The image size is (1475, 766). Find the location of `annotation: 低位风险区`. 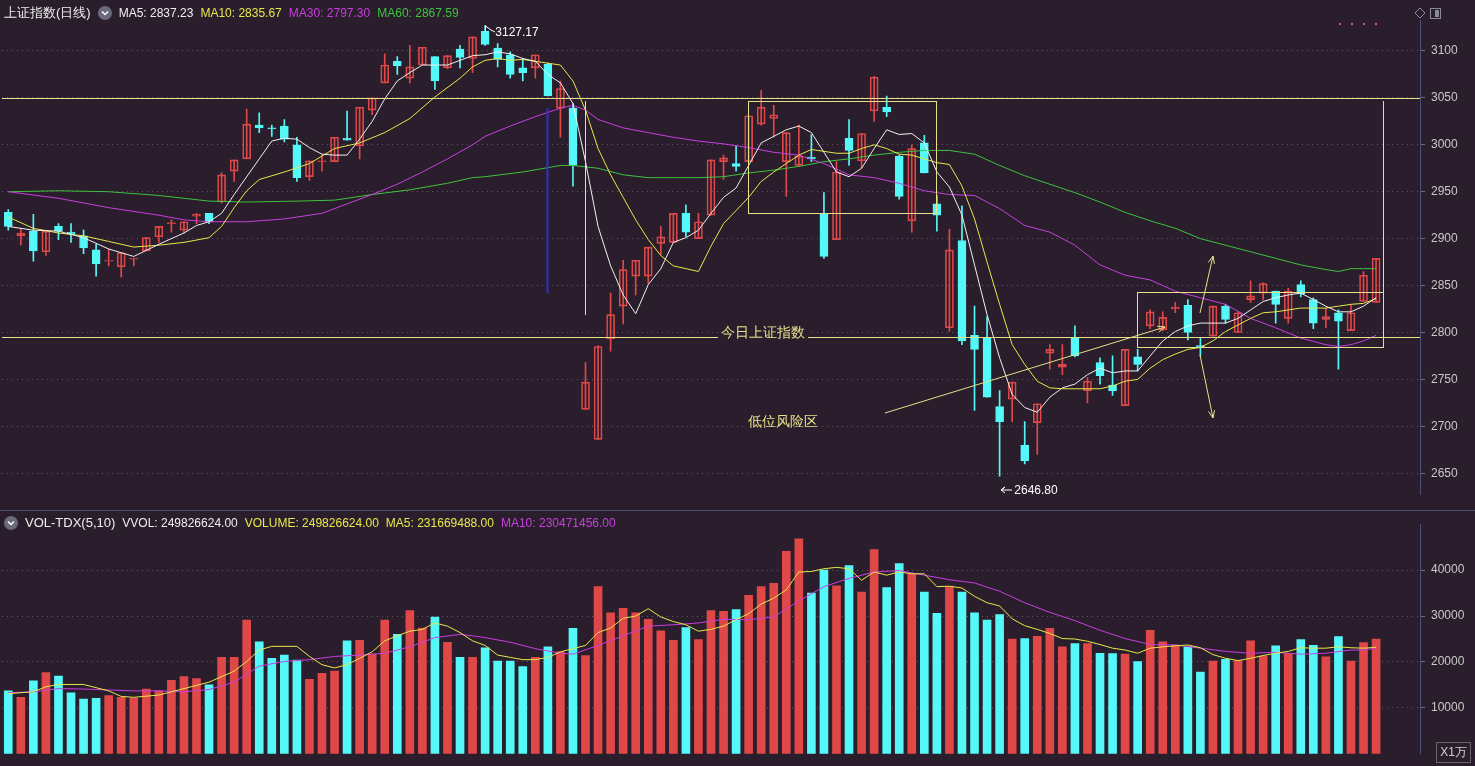

annotation: 低位风险区 is located at coordinates (783, 420).